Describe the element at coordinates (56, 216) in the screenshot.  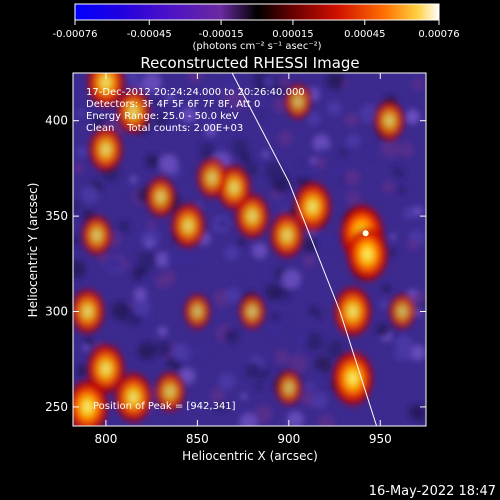
I see `y-tick-label: 350` at that location.